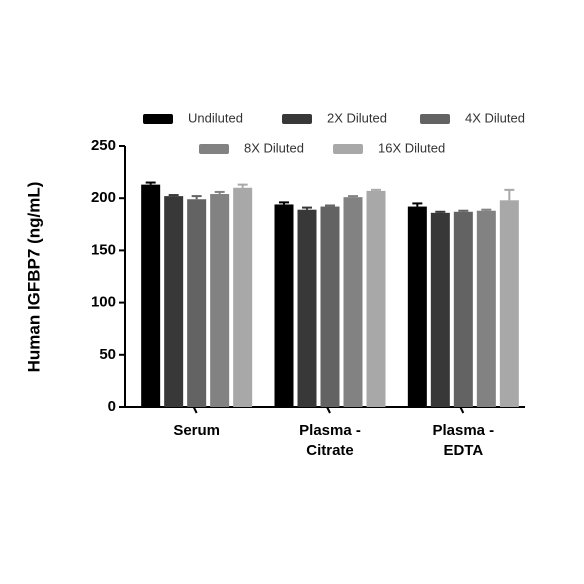 This screenshot has width=584, height=584. What do you see at coordinates (215, 117) in the screenshot?
I see `legend-label: Undiluted` at bounding box center [215, 117].